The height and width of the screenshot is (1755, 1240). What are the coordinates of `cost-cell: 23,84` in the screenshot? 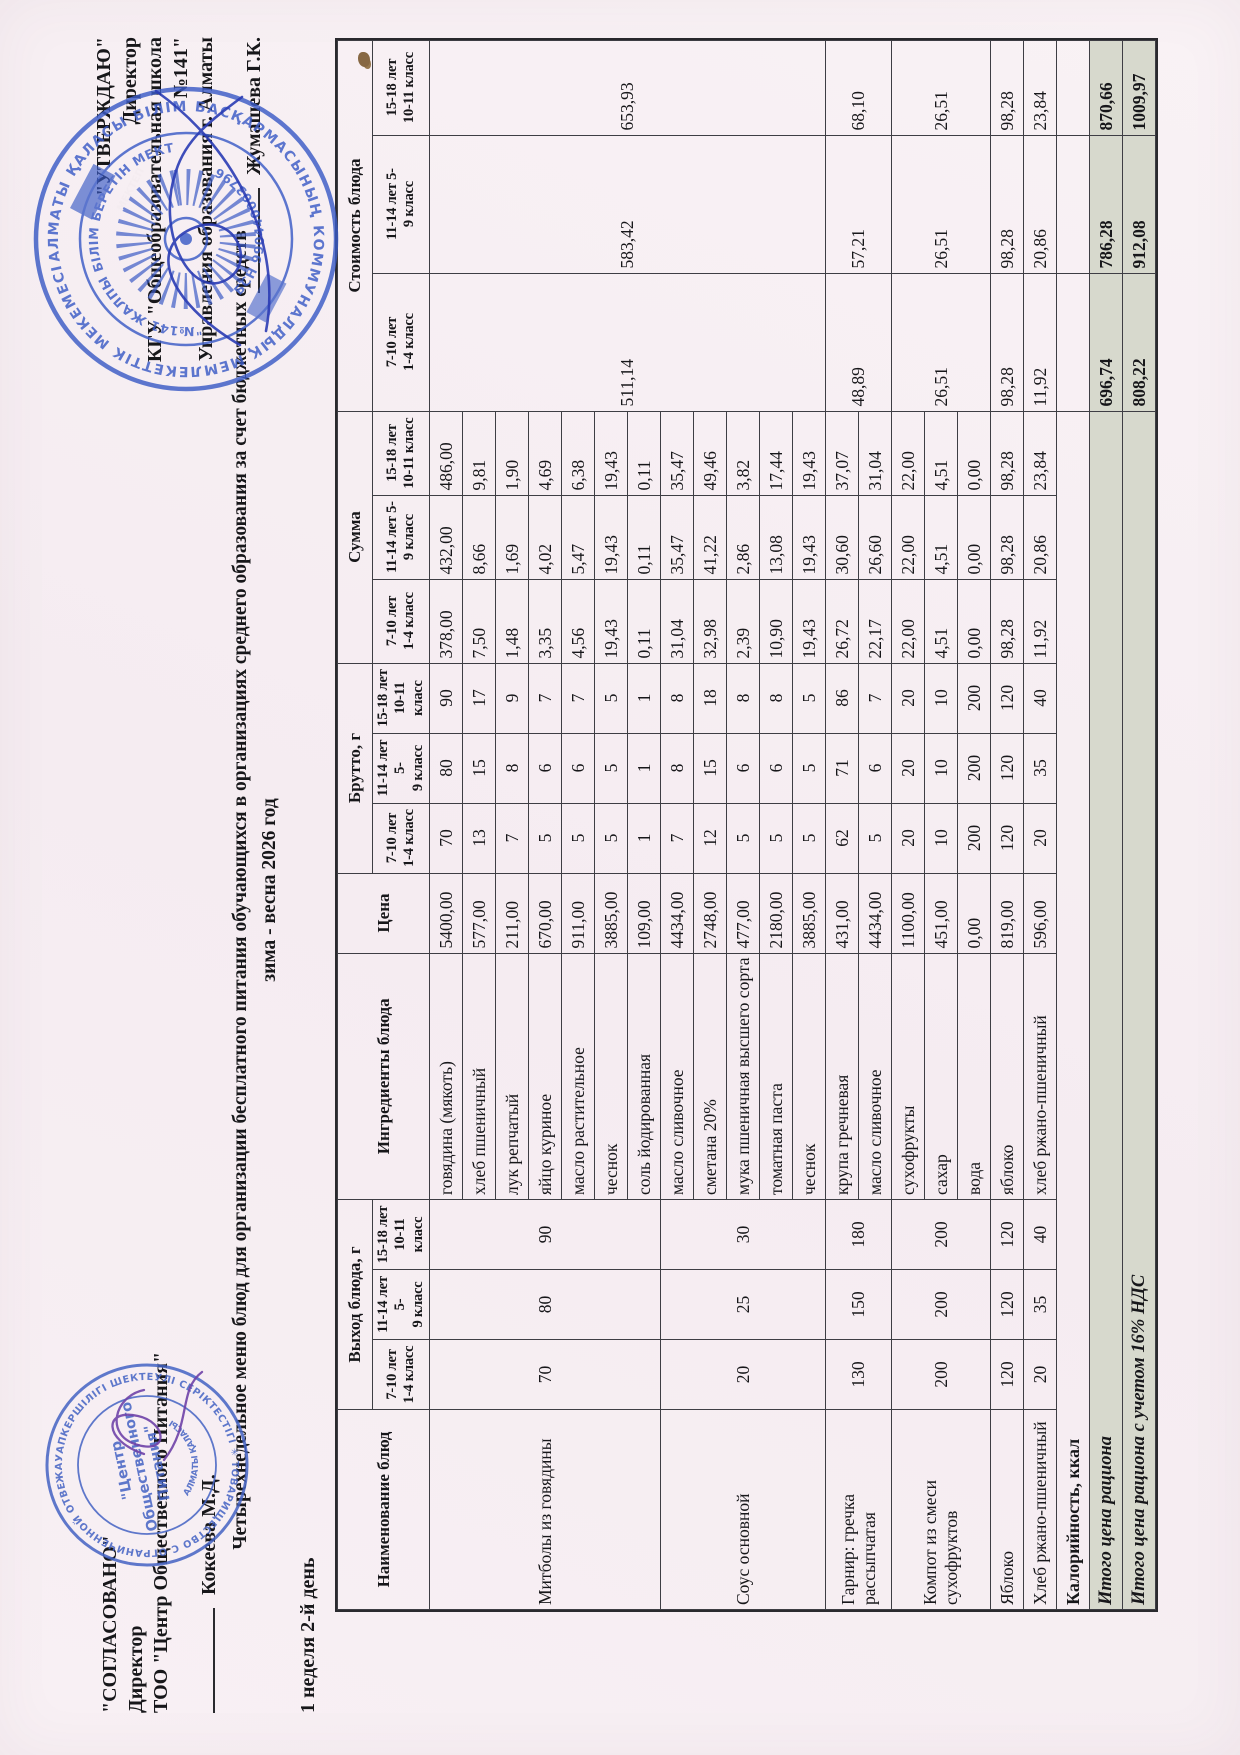 It's located at (1040, 88).